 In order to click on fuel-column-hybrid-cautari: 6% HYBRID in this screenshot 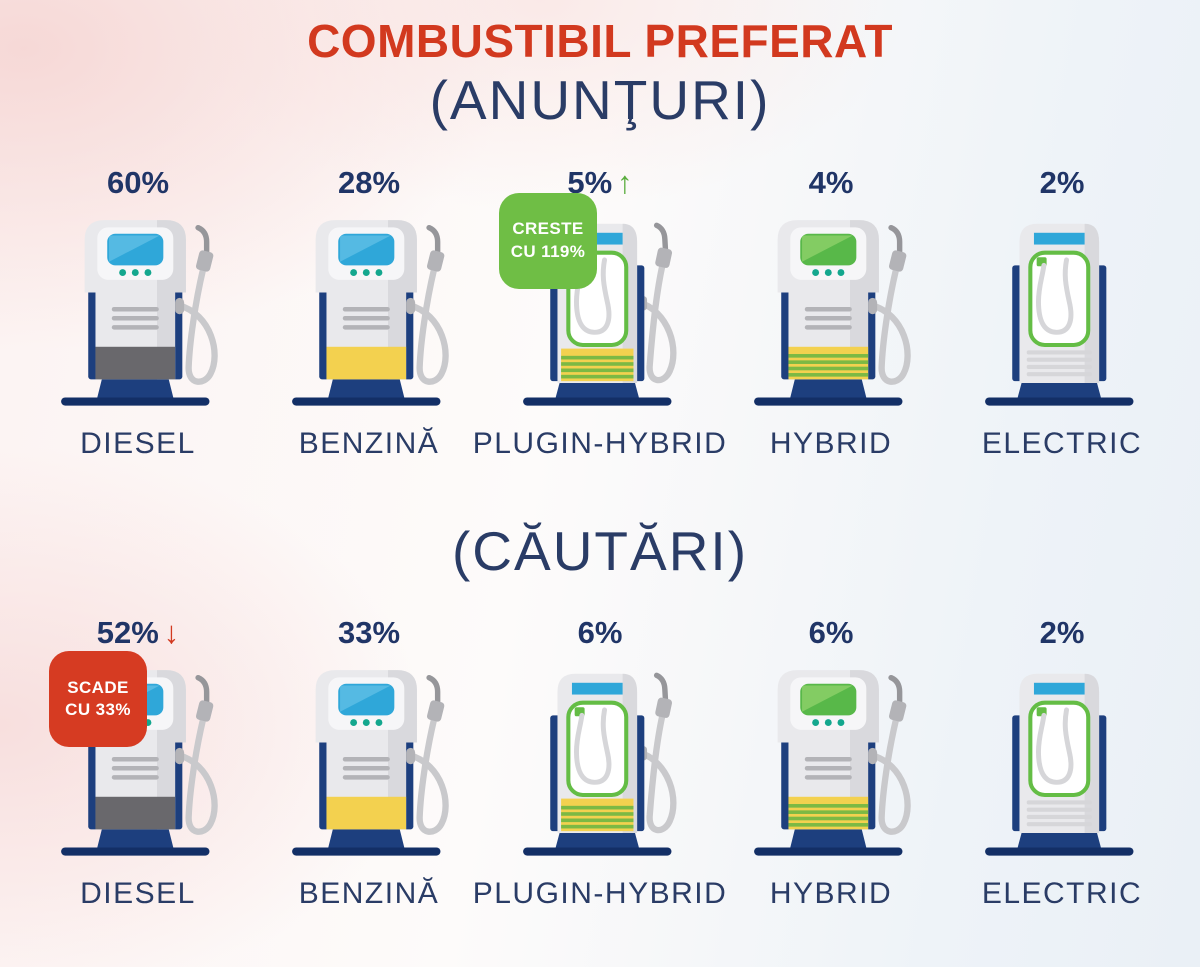, I will do `click(831, 762)`.